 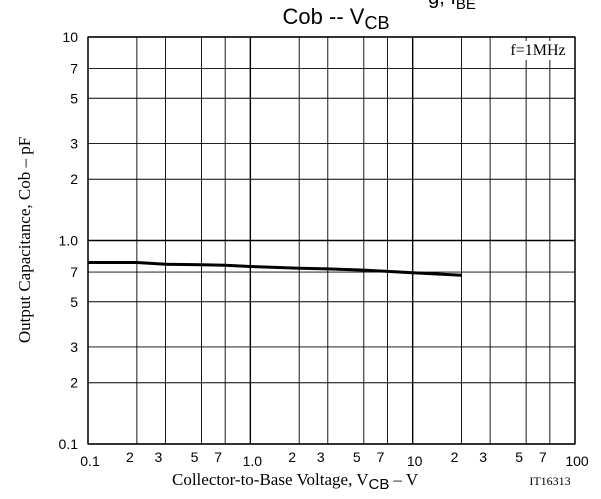 What do you see at coordinates (70, 37) in the screenshot?
I see `y-tick-label: 10` at bounding box center [70, 37].